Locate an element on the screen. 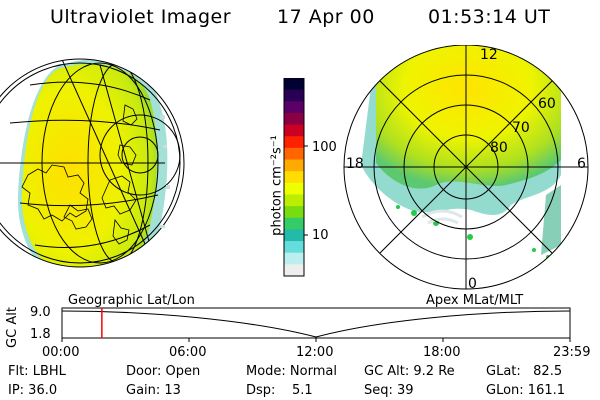 This screenshot has width=600, height=400. colorbar-tick-10: 10 is located at coordinates (320, 235).